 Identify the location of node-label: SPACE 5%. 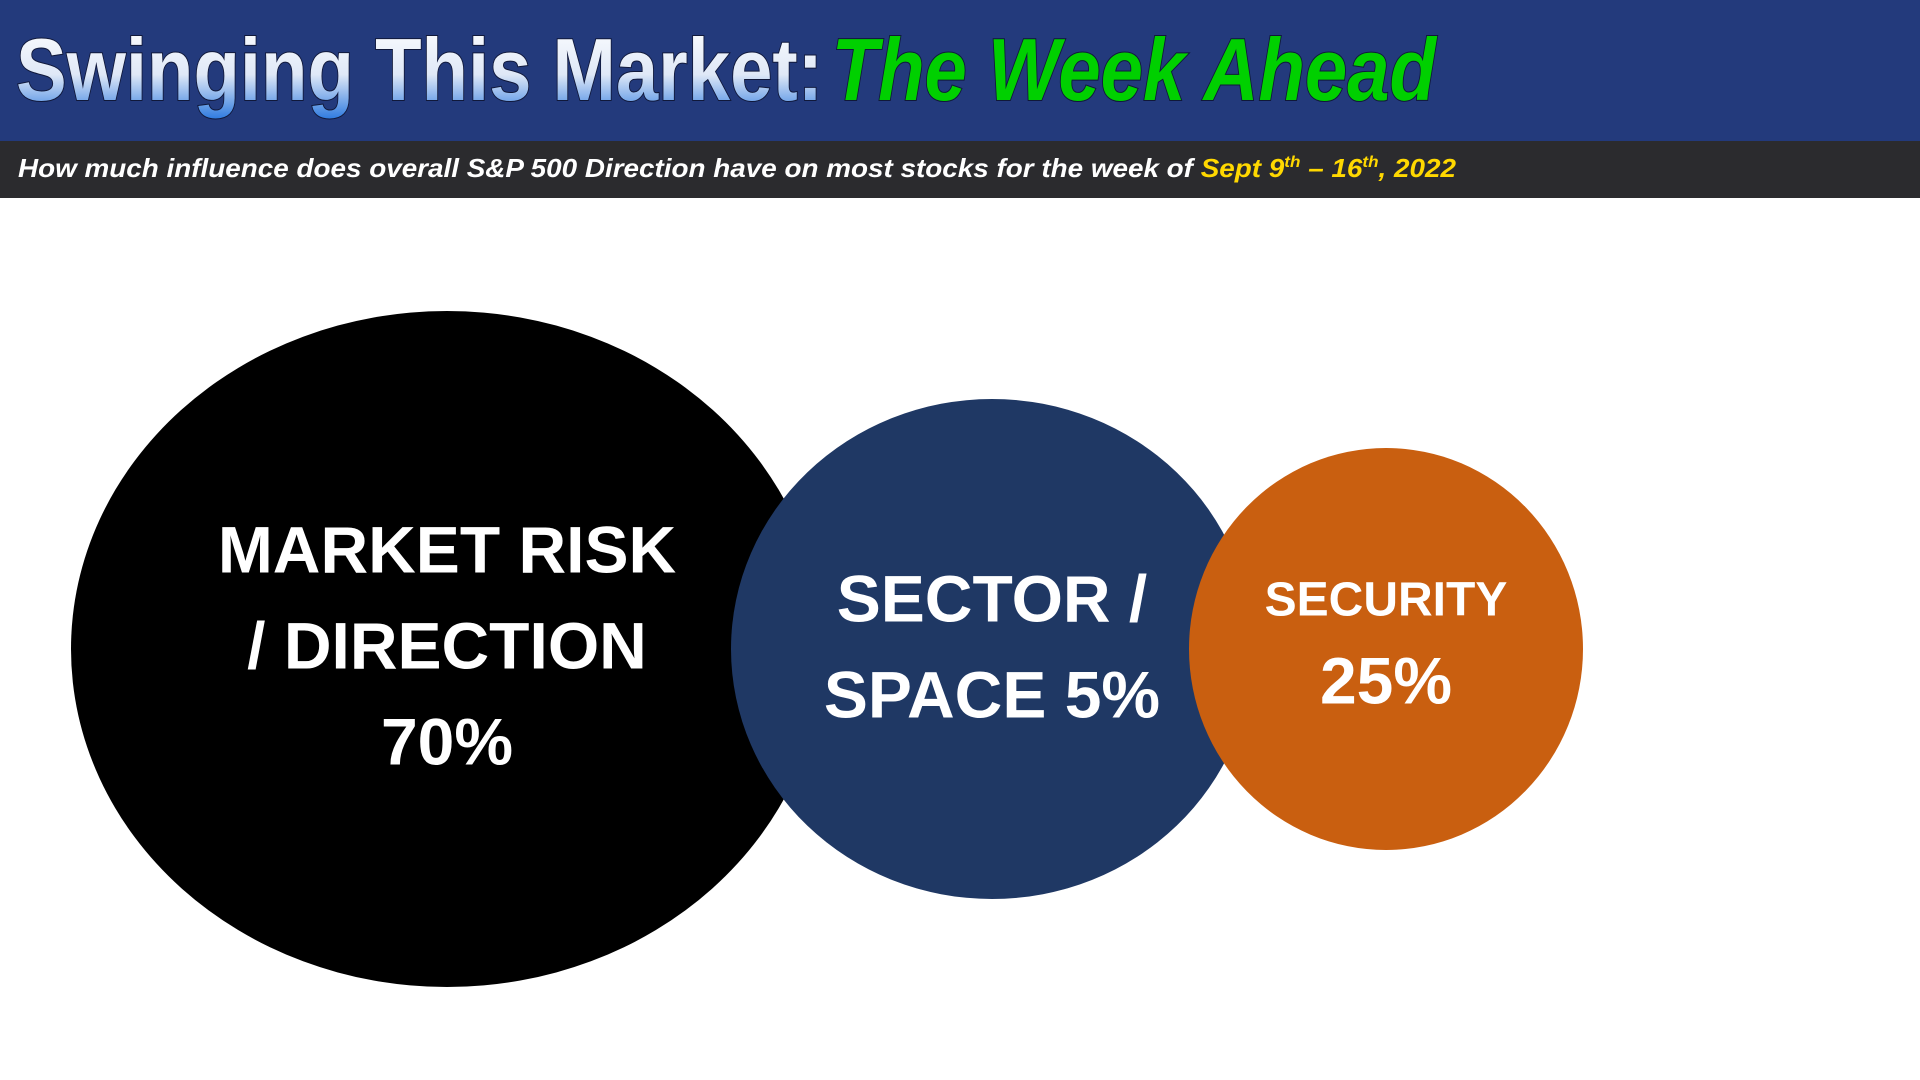
(992, 694).